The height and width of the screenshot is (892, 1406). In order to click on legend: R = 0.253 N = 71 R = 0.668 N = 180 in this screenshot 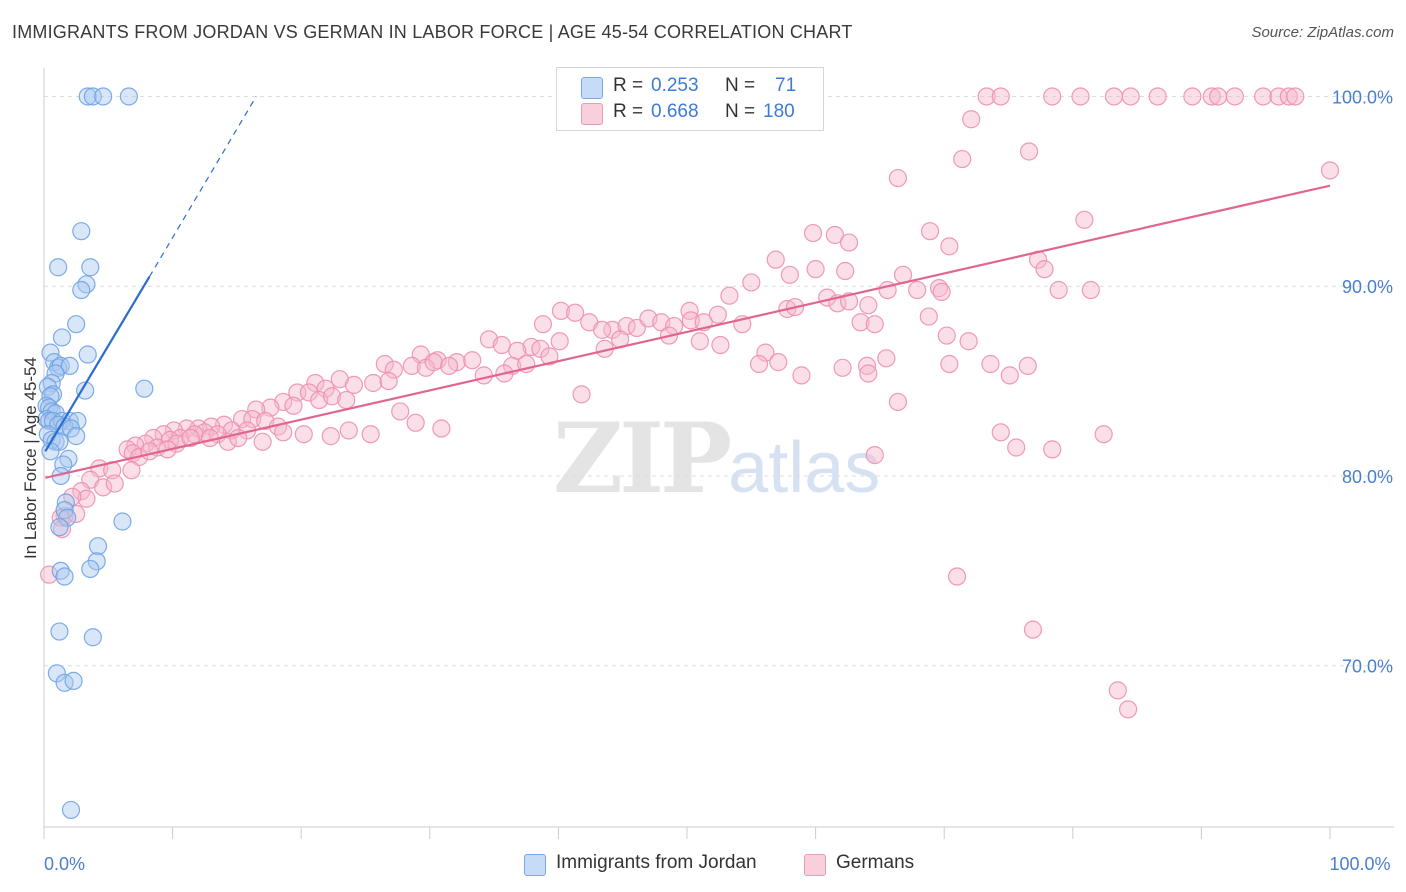, I will do `click(690, 99)`.